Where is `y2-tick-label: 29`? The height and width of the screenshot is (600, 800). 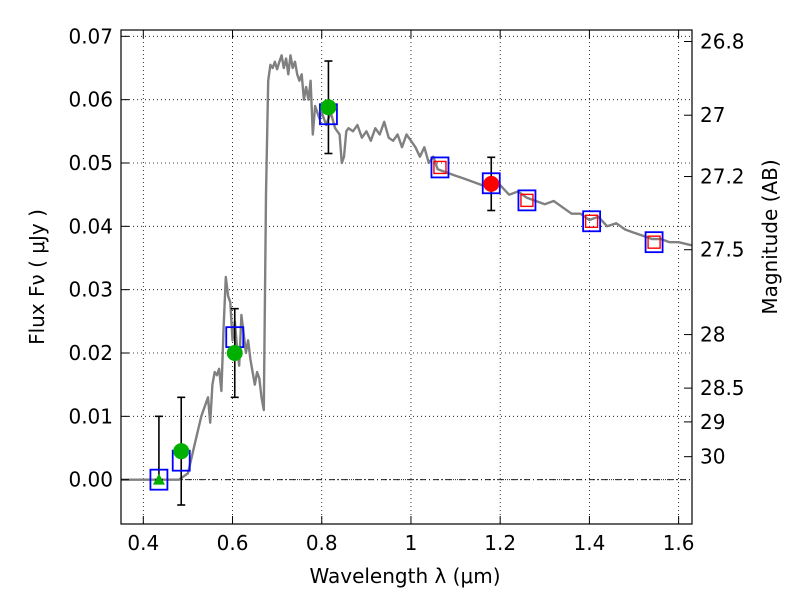
y2-tick-label: 29 is located at coordinates (712, 422).